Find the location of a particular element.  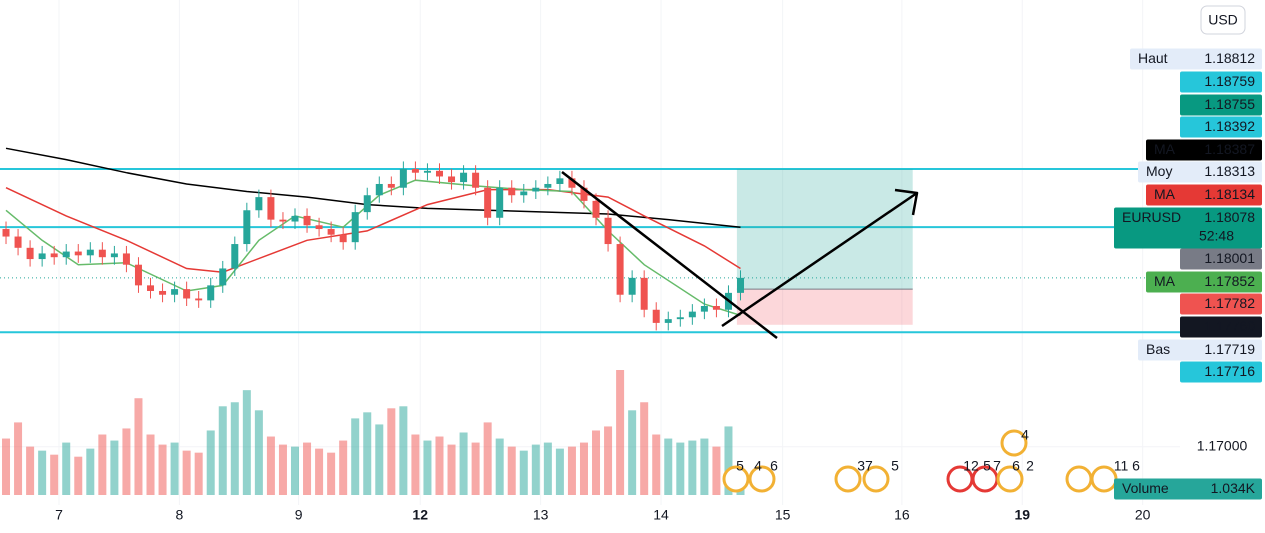

position-stop is located at coordinates (824, 307).